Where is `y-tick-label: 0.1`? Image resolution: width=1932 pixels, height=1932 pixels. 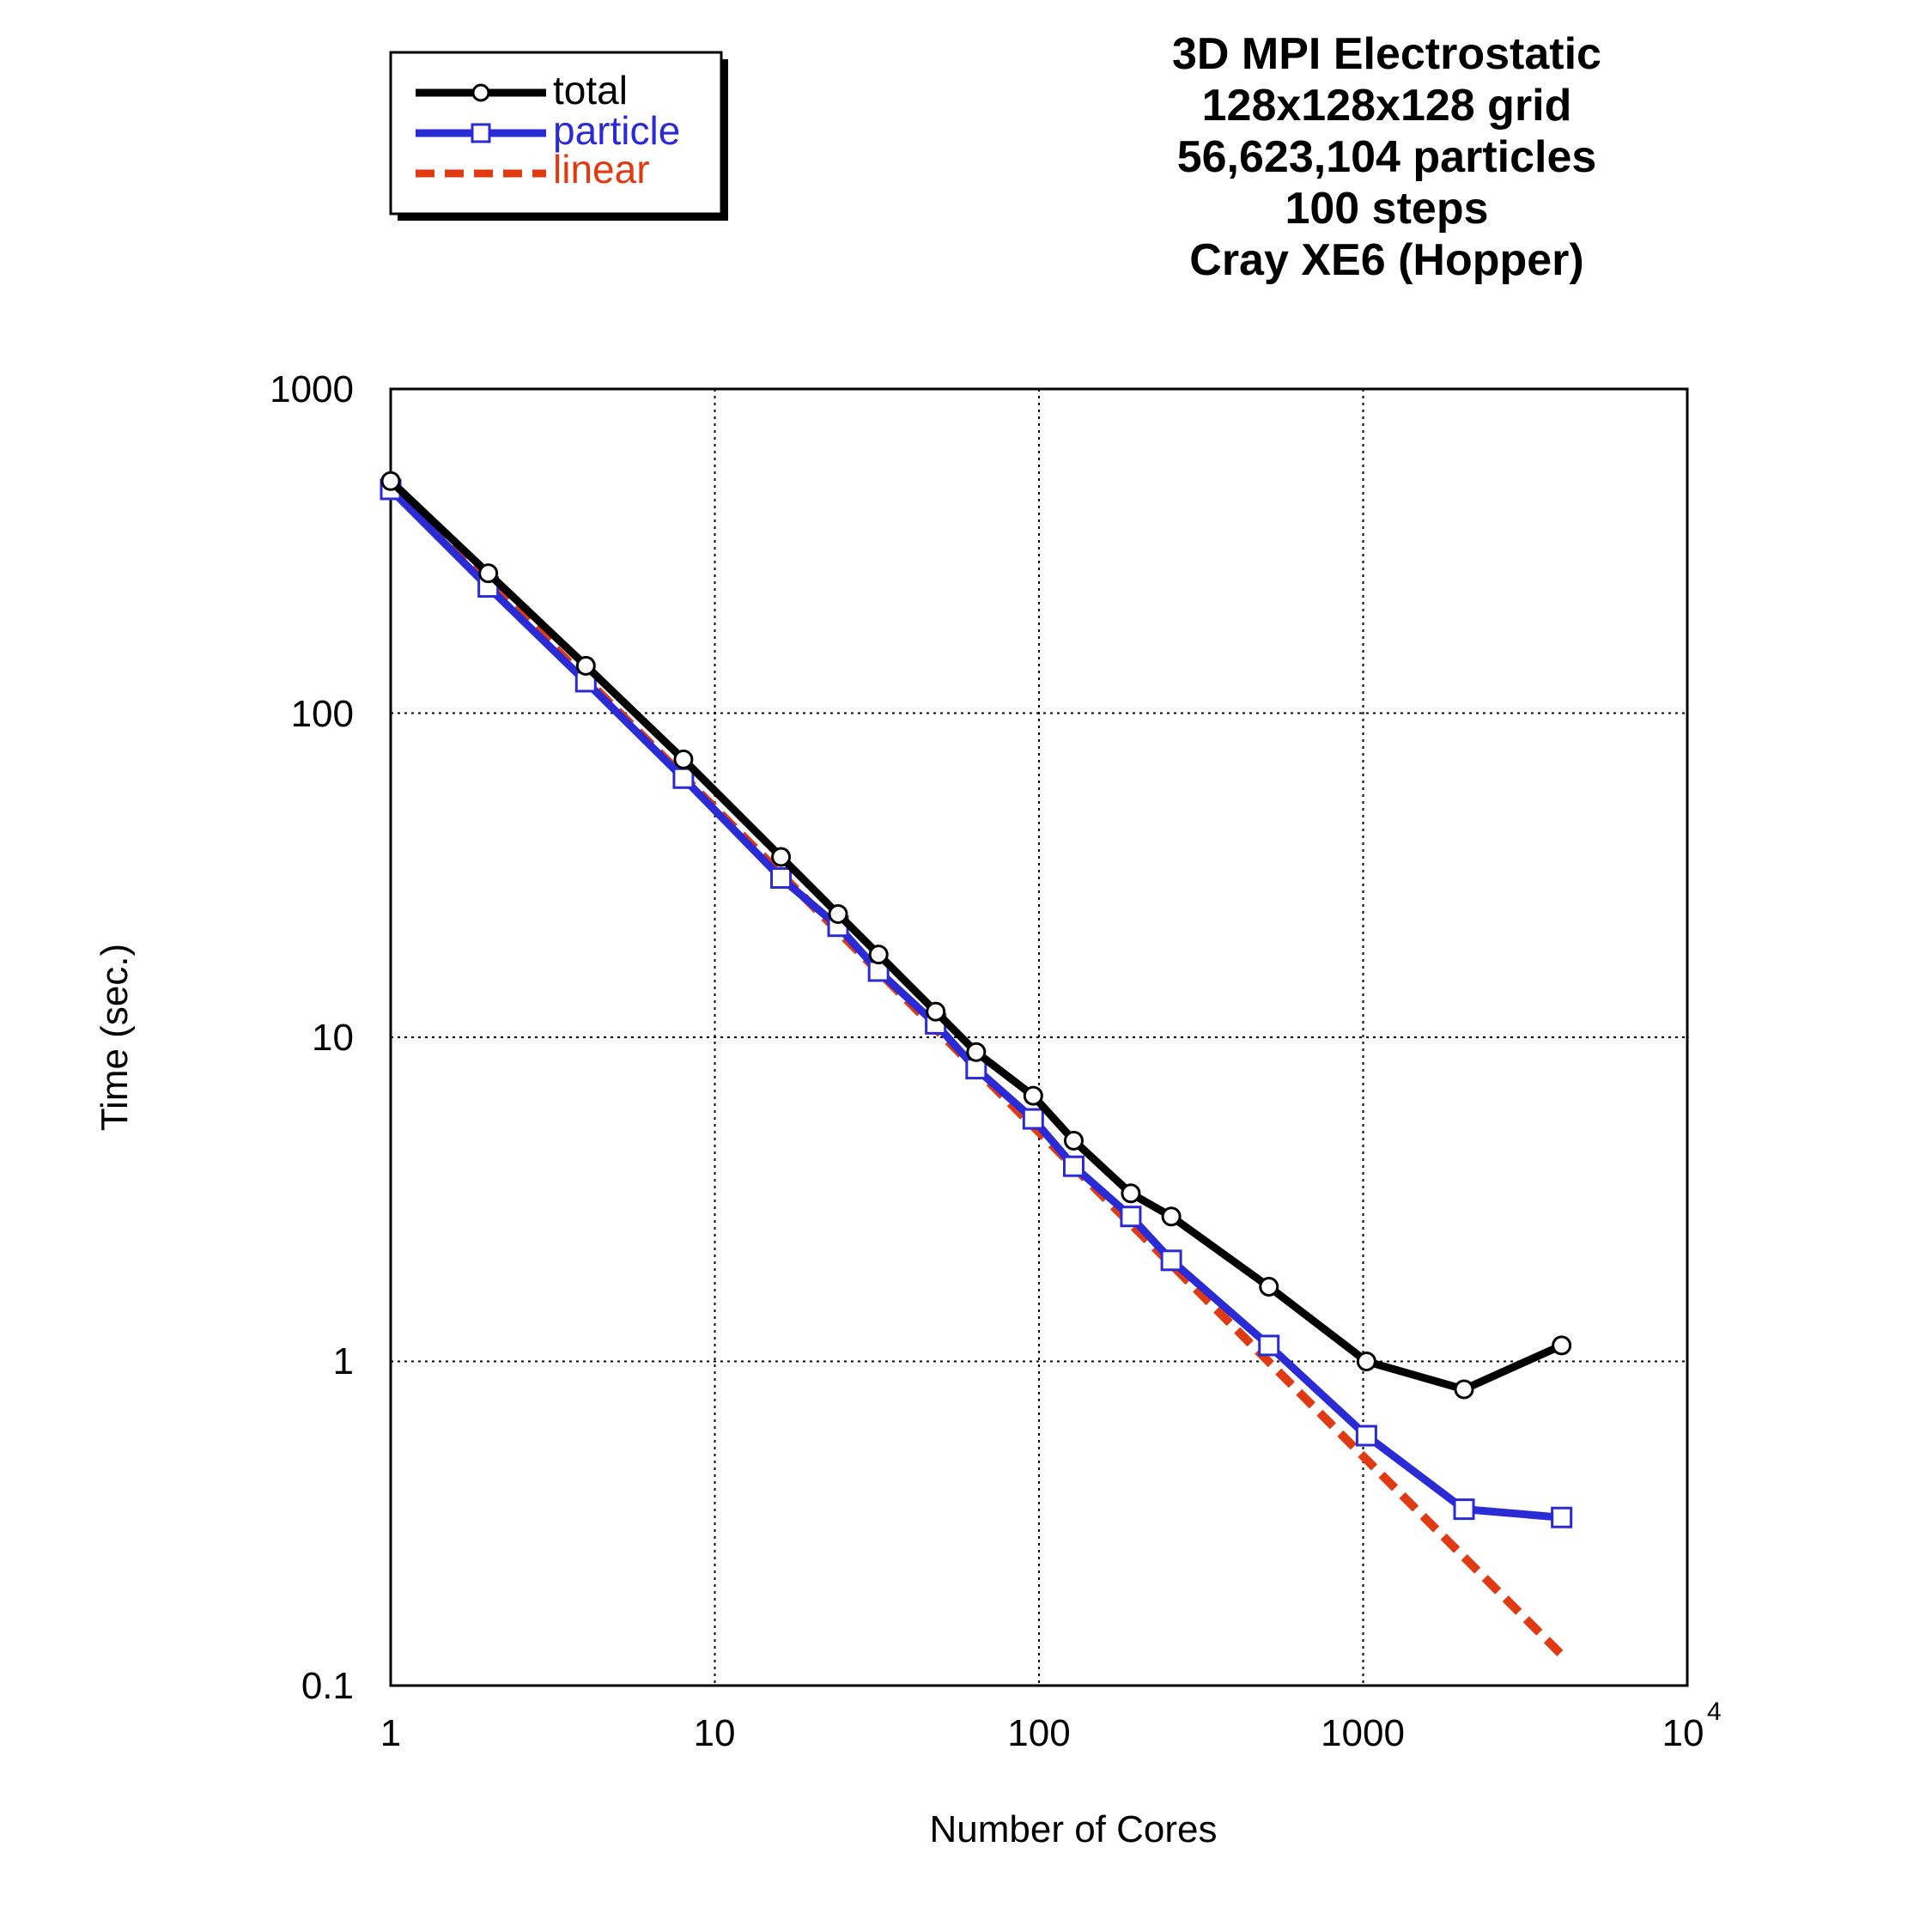 y-tick-label: 0.1 is located at coordinates (327, 1686).